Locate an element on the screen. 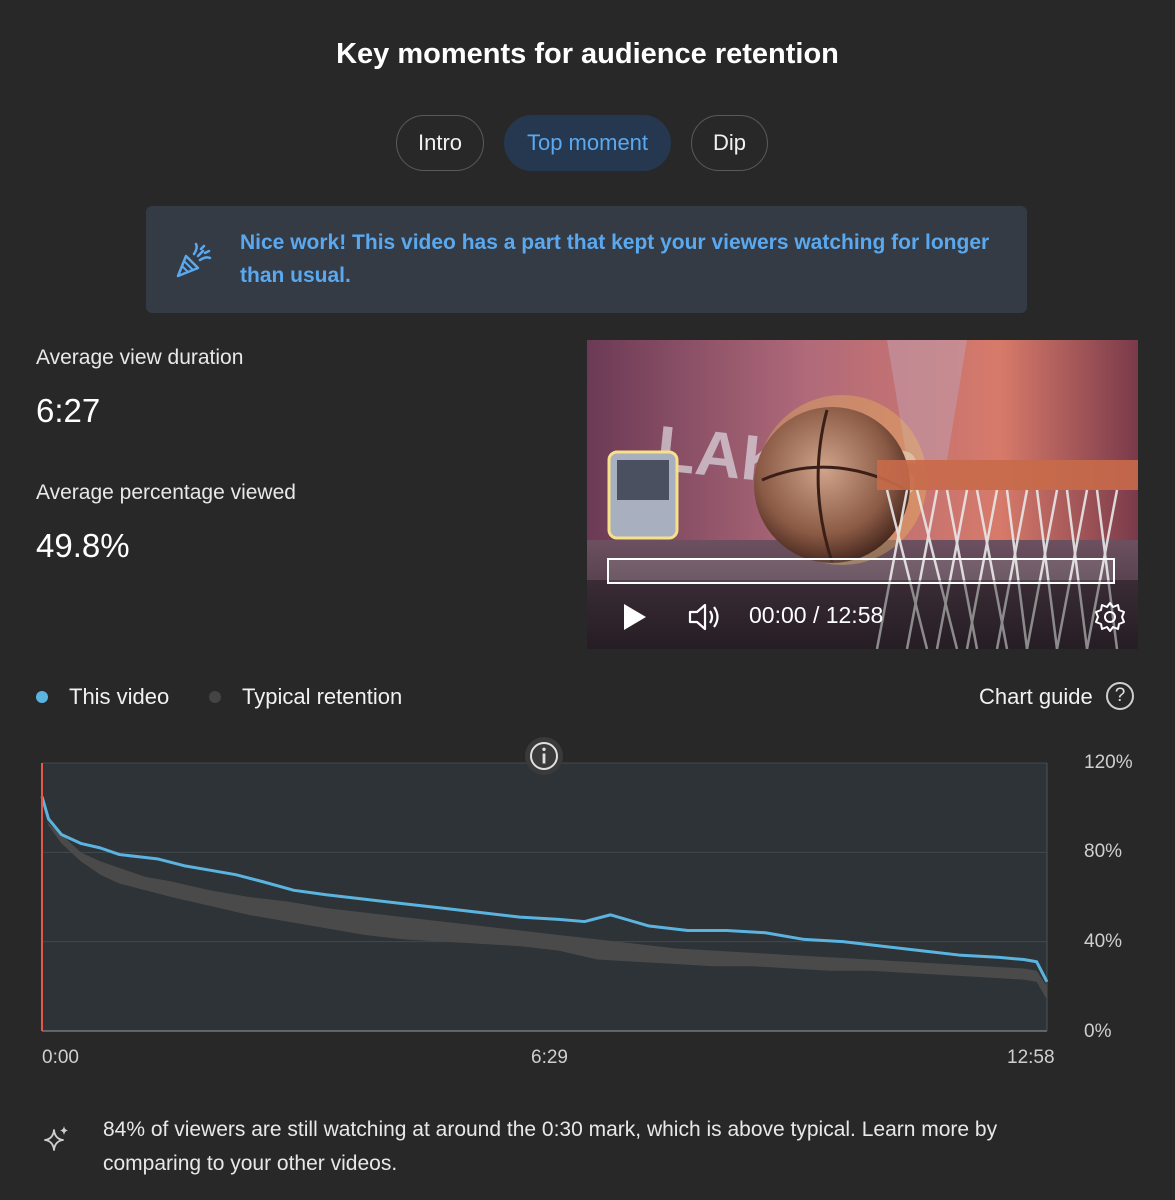 This screenshot has height=1200, width=1175. video-player: LAKERS 00:00 / 12:58 is located at coordinates (862, 494).